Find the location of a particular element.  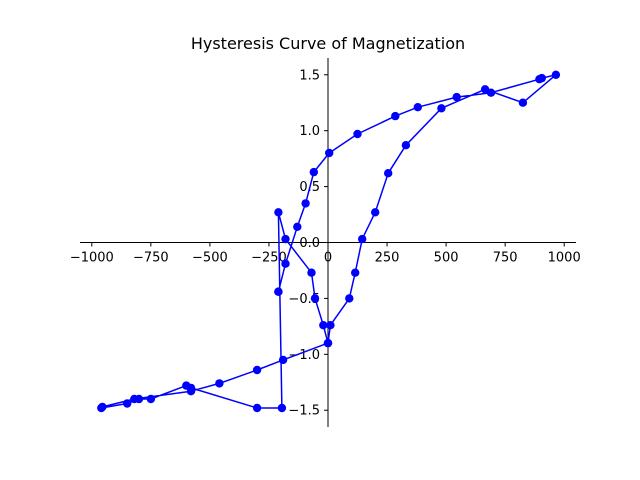

y-tick-label: −1.0 is located at coordinates (304, 355).